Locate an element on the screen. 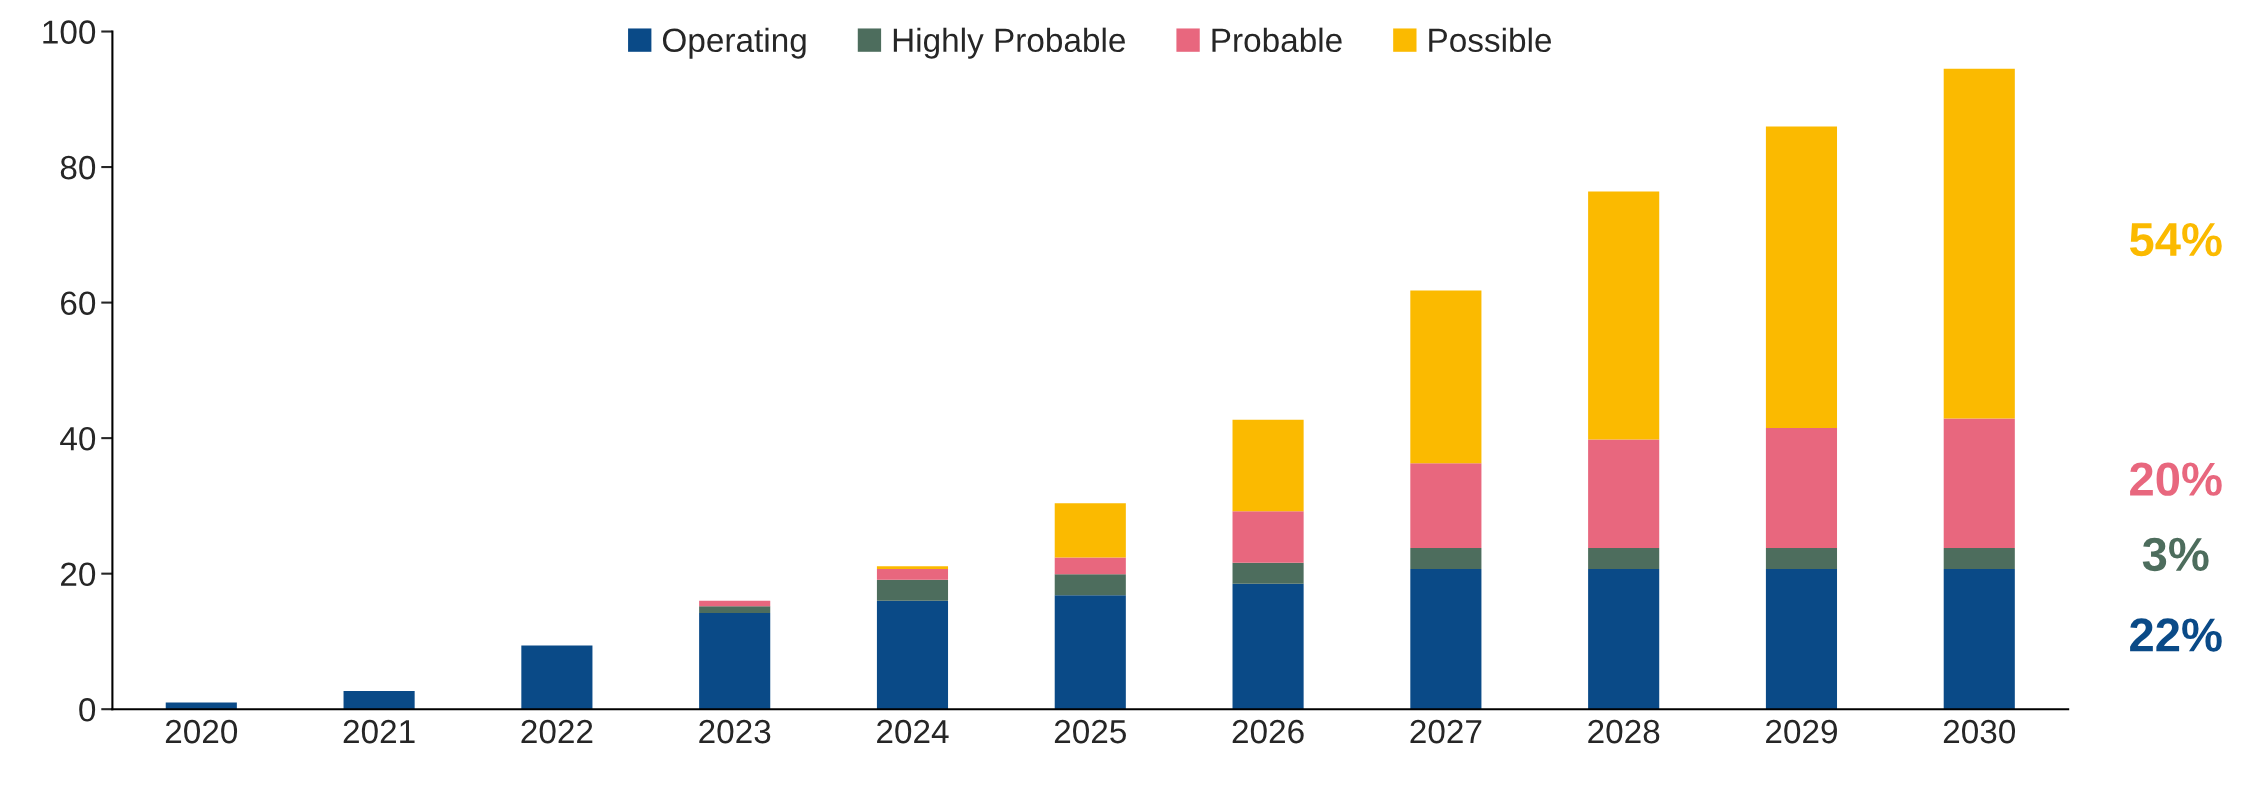 The width and height of the screenshot is (2248, 788). y-tick-label: 80 is located at coordinates (78, 167).